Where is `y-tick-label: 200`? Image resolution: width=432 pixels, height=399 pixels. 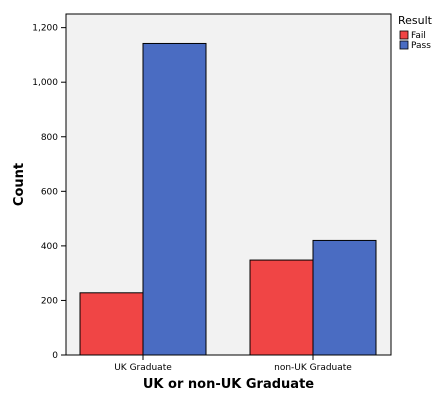
y-tick-label: 200 is located at coordinates (49, 301).